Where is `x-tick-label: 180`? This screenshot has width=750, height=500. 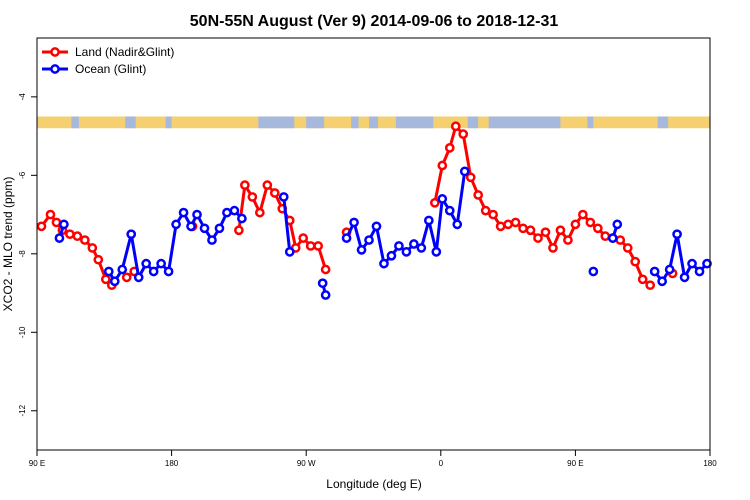 x-tick-label: 180 is located at coordinates (710, 463).